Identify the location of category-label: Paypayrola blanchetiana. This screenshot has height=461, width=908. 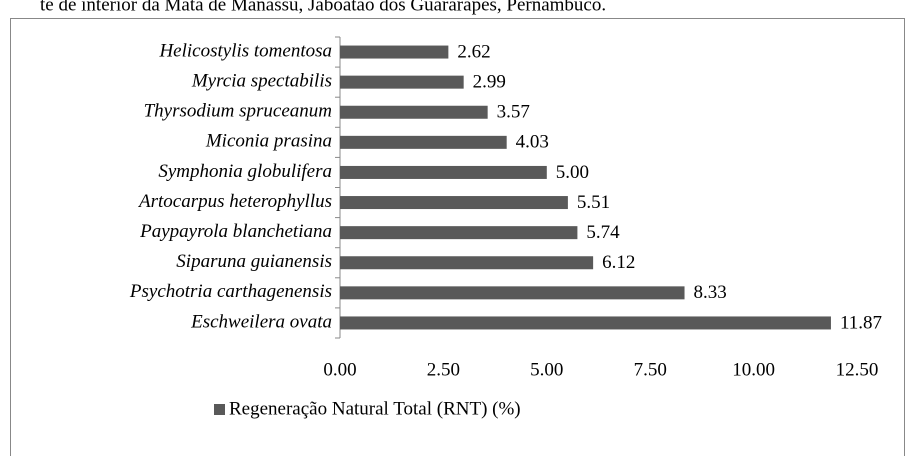
(235, 231).